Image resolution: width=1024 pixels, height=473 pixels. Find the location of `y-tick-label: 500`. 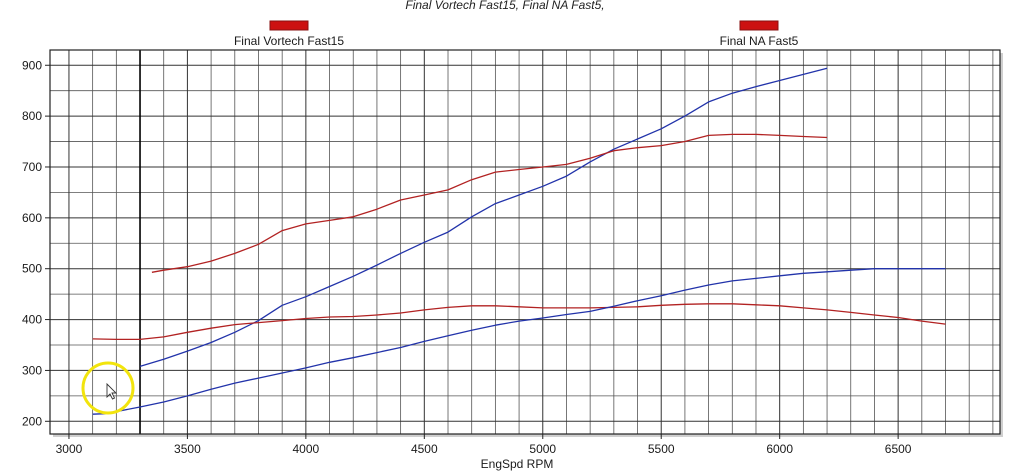

y-tick-label: 500 is located at coordinates (32, 269).